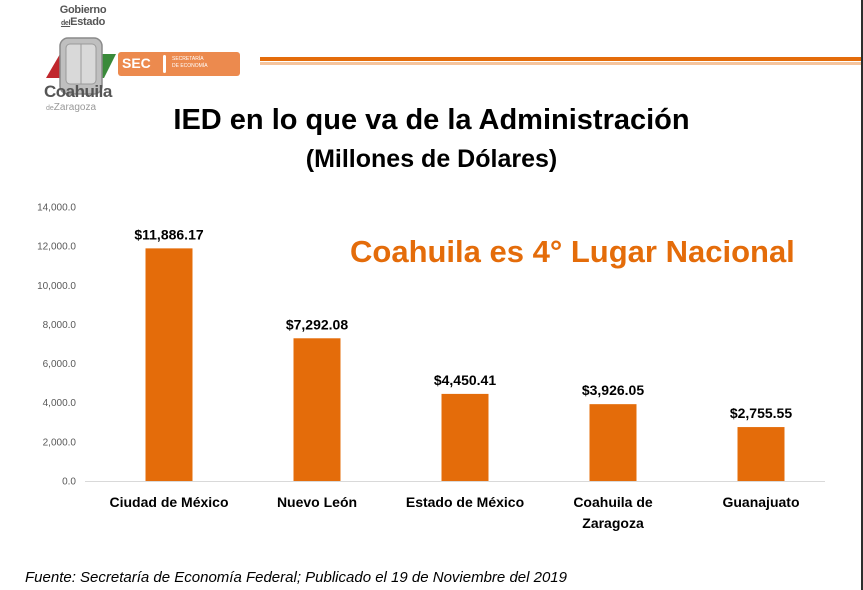 This screenshot has width=863, height=590. Describe the element at coordinates (560, 59) in the screenshot. I see `header-rule` at that location.